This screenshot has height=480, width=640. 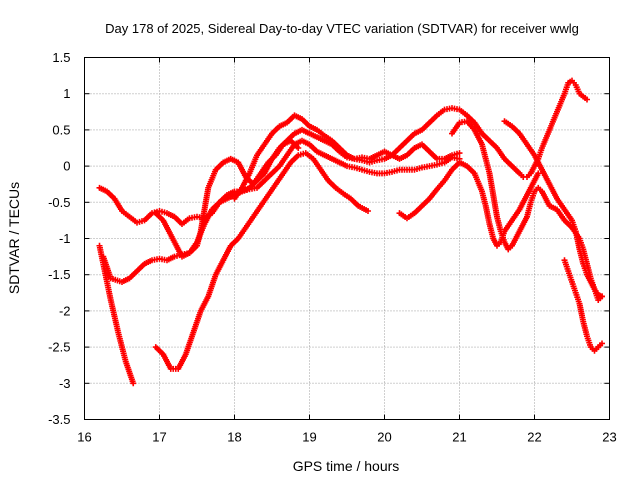 What do you see at coordinates (65, 238) in the screenshot?
I see `y-tick-label: -1` at bounding box center [65, 238].